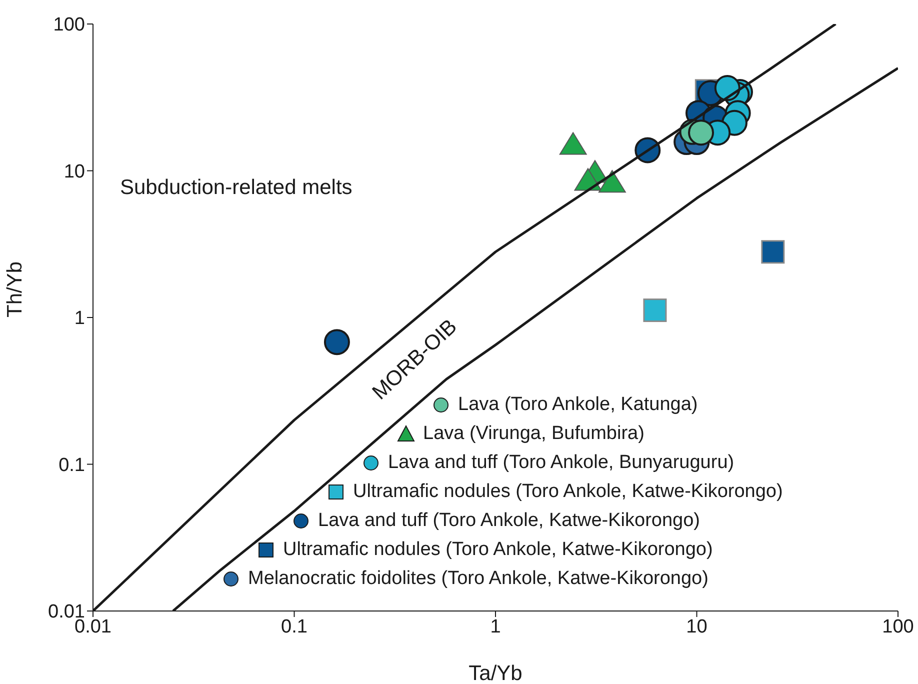 This screenshot has width=918, height=684. What do you see at coordinates (578, 405) in the screenshot?
I see `legend-label: Lava (Toro Ankole, Katunga)` at bounding box center [578, 405].